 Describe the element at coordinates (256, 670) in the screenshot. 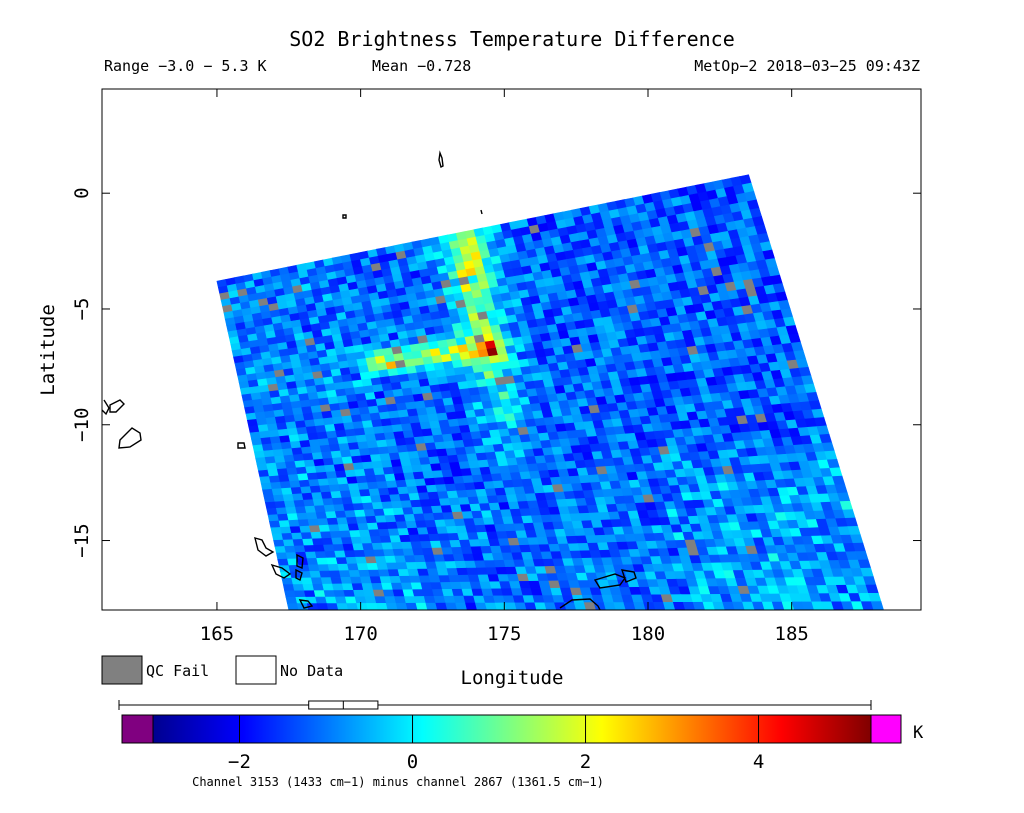

I see `legend-swatch-no-data` at that location.